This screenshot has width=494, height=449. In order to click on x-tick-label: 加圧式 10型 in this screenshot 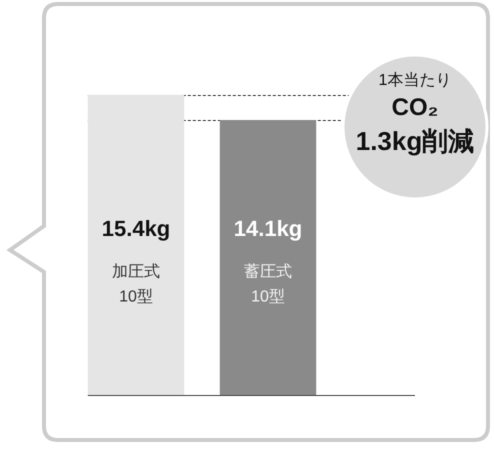, I will do `click(136, 284)`.